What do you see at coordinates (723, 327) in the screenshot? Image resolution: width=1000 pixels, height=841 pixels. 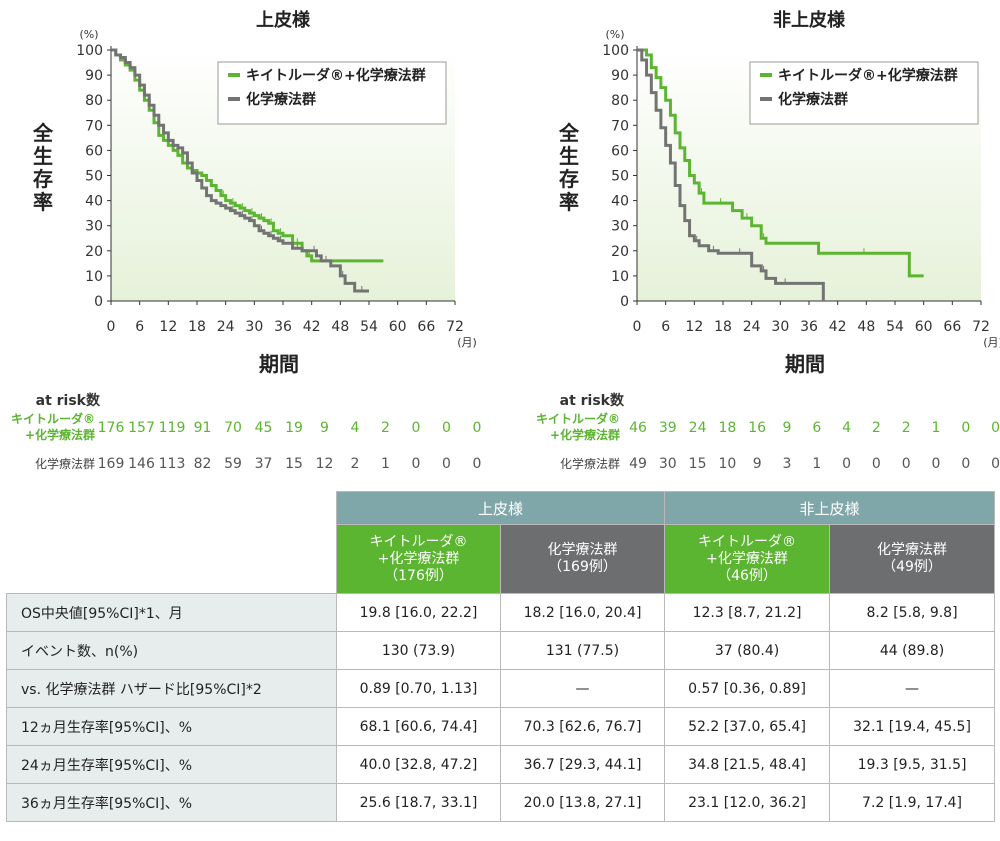 I see `x-tick-label: 18` at bounding box center [723, 327].